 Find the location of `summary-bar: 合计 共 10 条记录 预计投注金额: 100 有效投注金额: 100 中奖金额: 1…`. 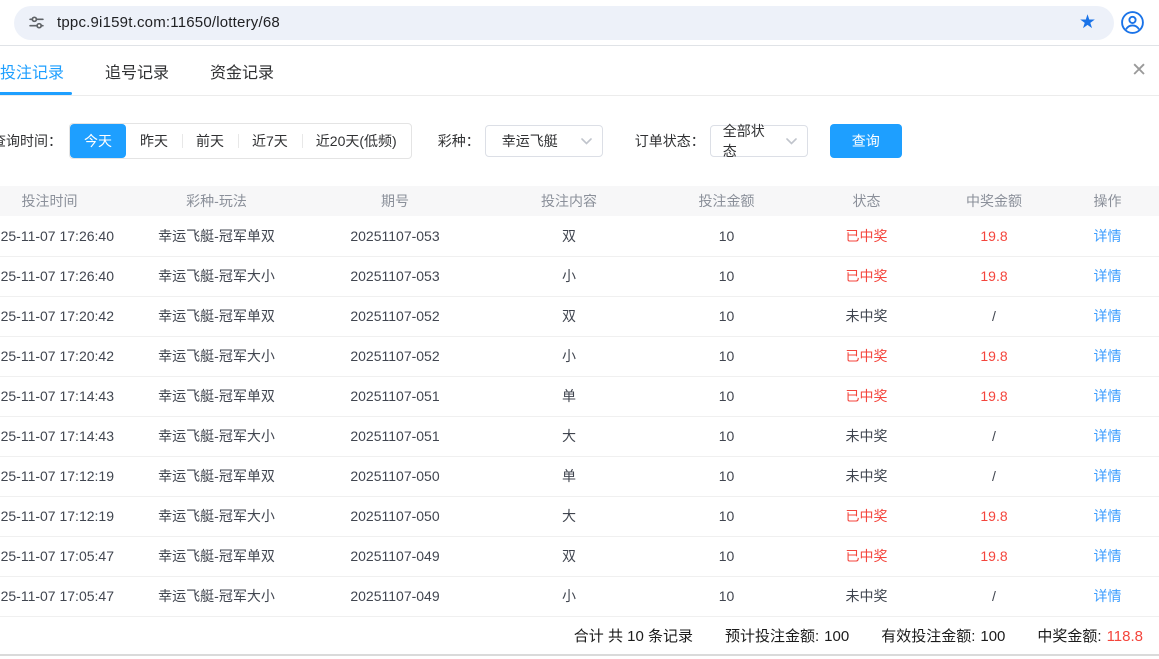

summary-bar: 合计 共 10 条记录 预计投注金额: 100 有效投注金额: 100 中奖金额: 1… is located at coordinates (579, 635).